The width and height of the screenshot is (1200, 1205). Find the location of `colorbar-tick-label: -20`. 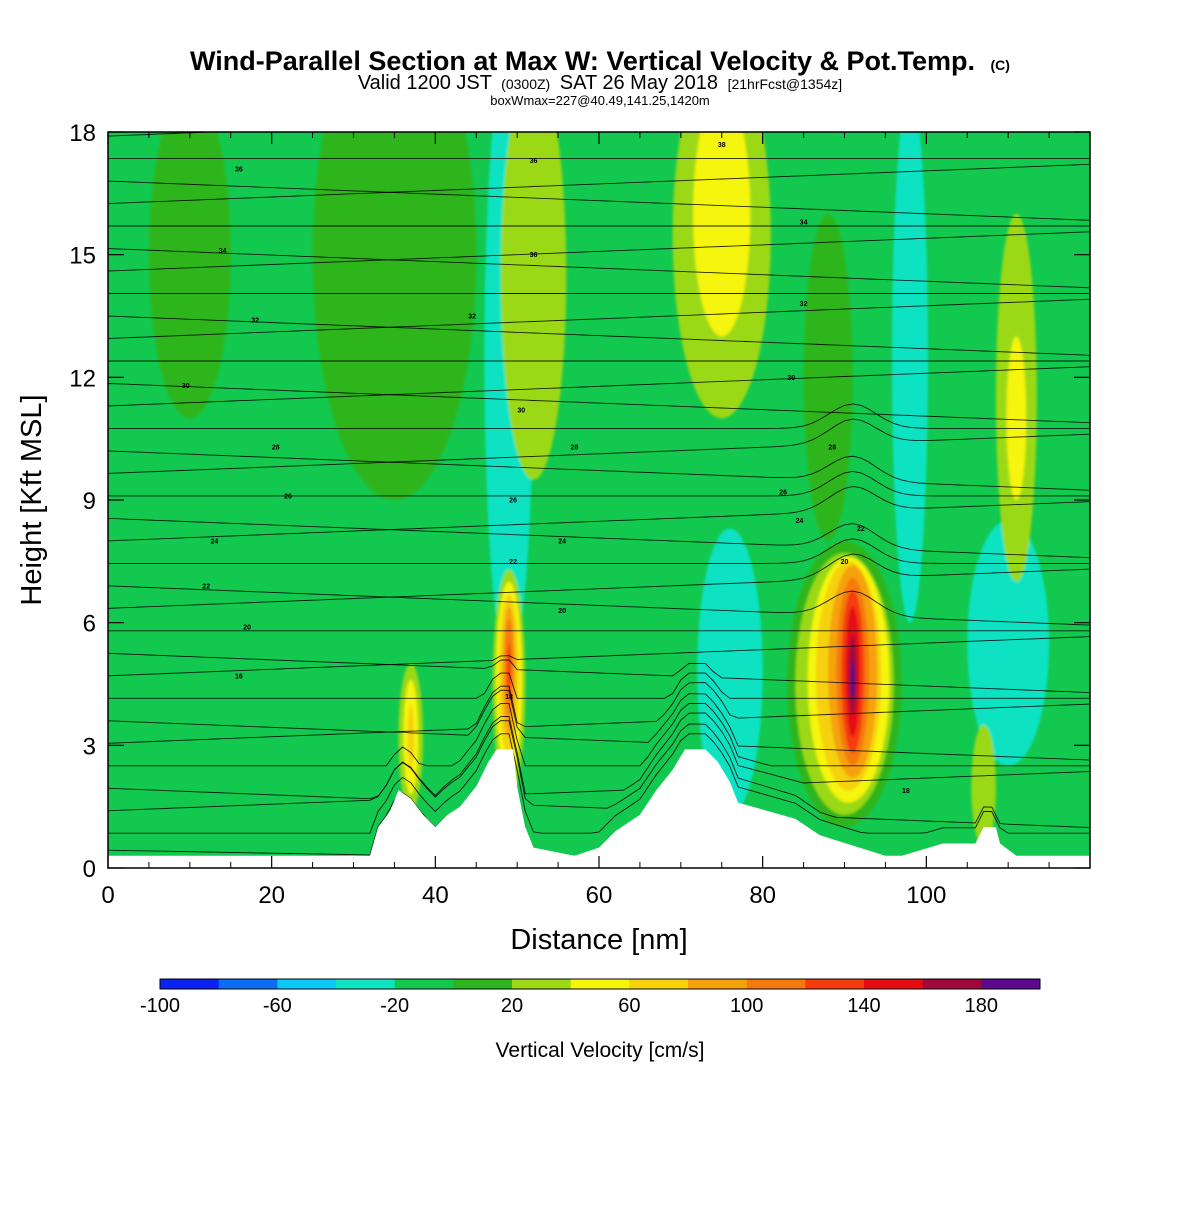

colorbar-tick-label: -20 is located at coordinates (394, 1006).